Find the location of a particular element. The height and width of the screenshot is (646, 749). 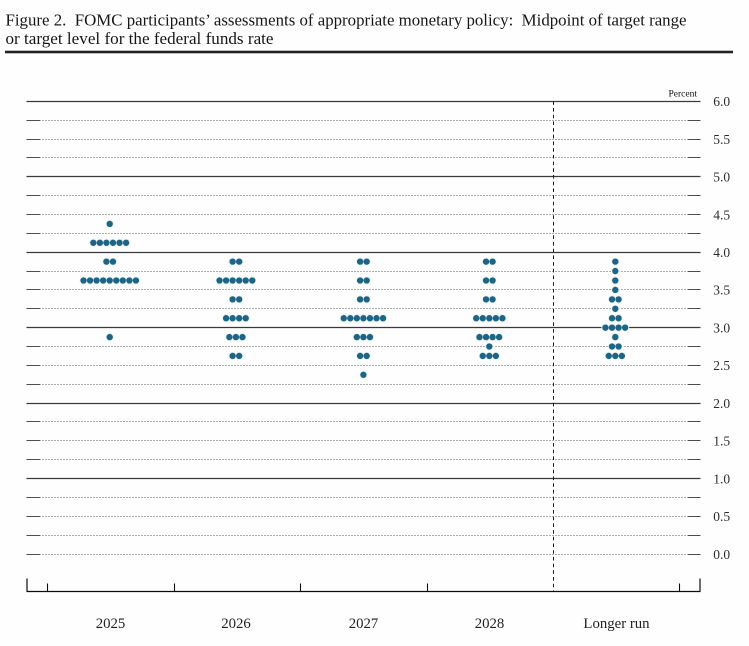

svg-text: 2026 is located at coordinates (236, 624).